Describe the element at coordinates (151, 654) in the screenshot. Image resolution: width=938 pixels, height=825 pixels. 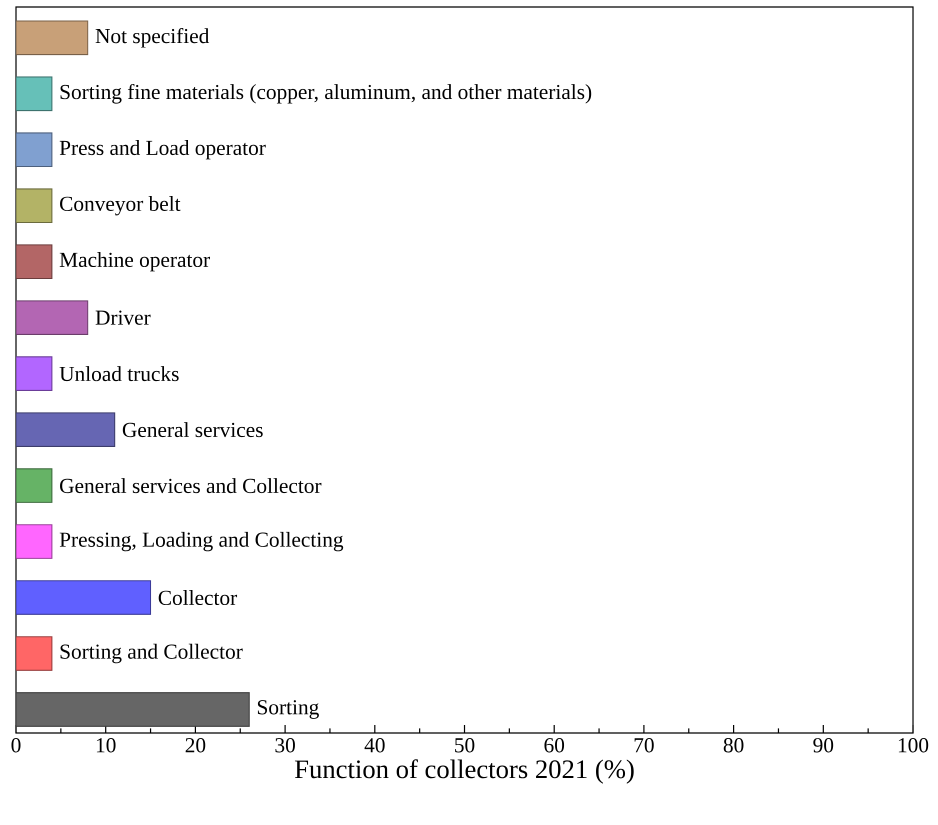
I see `y-tick-label: Sorting and Collector` at that location.